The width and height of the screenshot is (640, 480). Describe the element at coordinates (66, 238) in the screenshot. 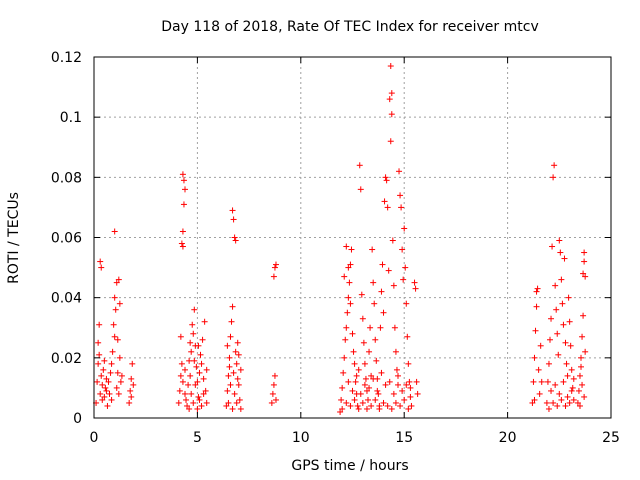

I see `y-tick-labels: 0 0.02 0.04 0.06 0.08 0.1 0.12` at that location.